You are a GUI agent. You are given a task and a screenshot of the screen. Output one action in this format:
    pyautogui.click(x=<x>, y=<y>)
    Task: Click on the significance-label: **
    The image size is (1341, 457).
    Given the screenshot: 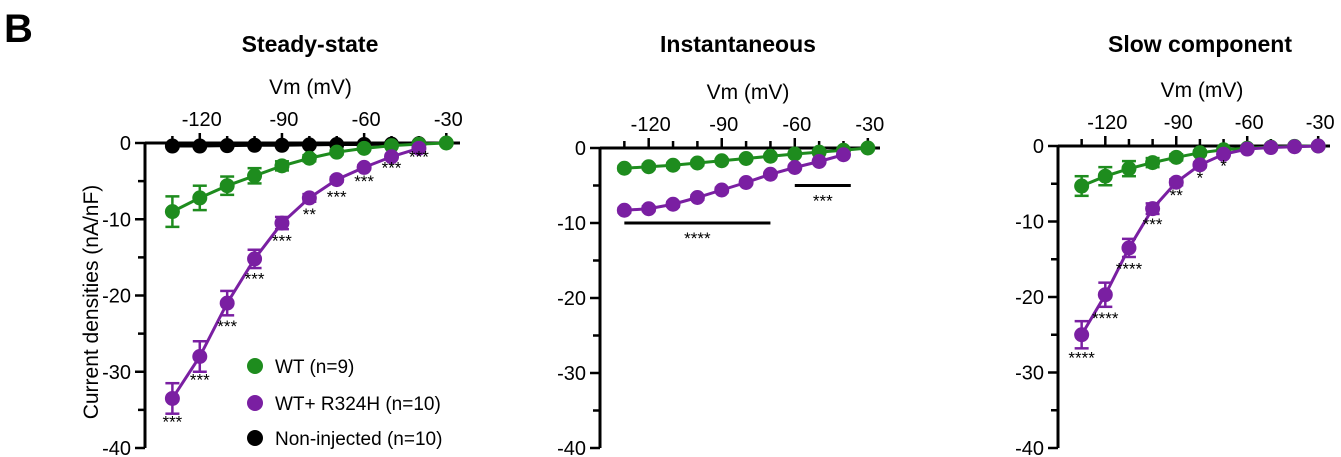 What is the action you would take?
    pyautogui.click(x=310, y=214)
    